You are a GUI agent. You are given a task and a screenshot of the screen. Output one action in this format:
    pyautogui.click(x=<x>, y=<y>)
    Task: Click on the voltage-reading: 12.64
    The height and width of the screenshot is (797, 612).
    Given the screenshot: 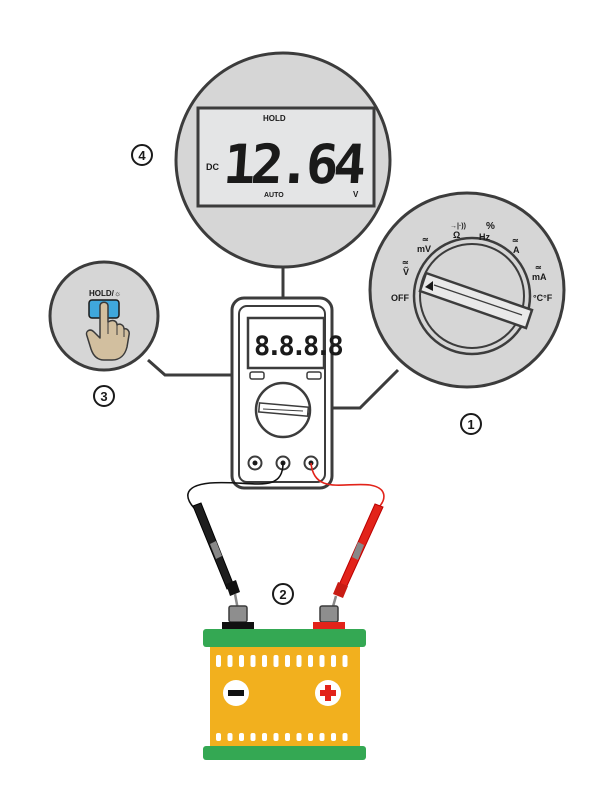 What is the action you would take?
    pyautogui.click(x=293, y=164)
    